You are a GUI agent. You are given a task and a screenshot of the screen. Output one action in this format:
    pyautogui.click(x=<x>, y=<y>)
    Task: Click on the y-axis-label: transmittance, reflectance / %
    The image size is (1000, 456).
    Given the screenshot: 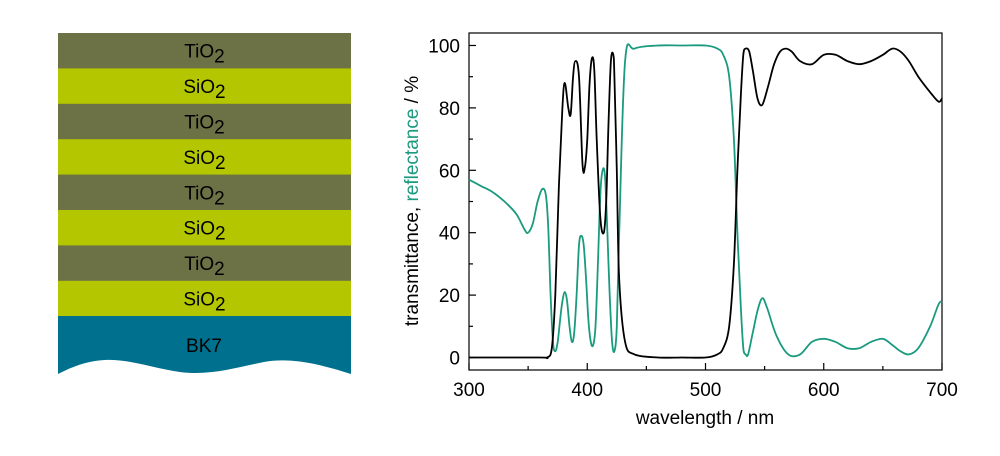 What is the action you would take?
    pyautogui.click(x=412, y=201)
    